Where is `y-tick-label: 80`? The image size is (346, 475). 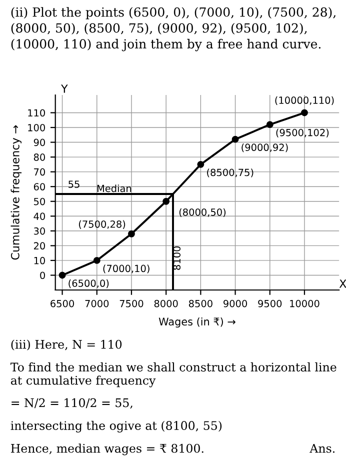
y-tick-label: 80 is located at coordinates (39, 157).